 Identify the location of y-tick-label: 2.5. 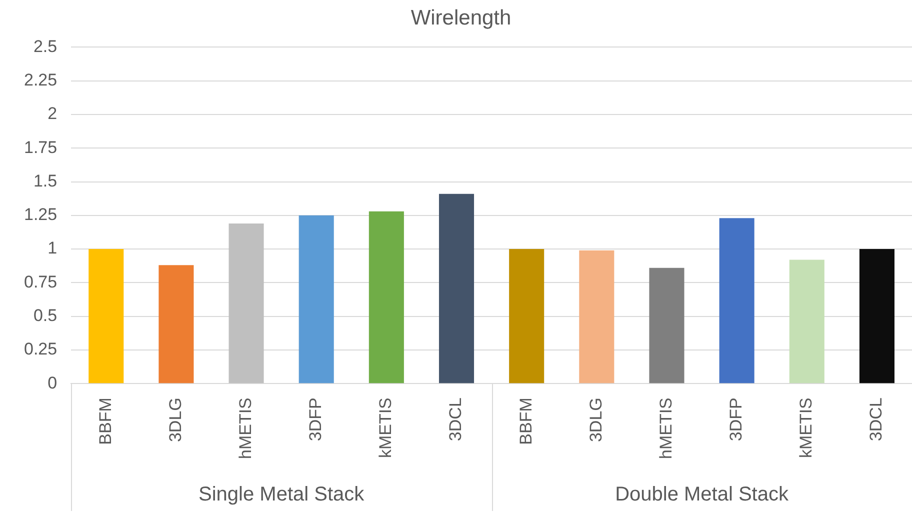
(45, 46).